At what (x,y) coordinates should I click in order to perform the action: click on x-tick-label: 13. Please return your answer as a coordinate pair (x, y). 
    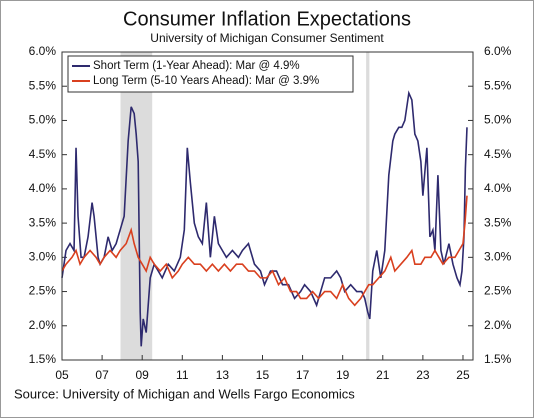
    Looking at the image, I should click on (223, 375).